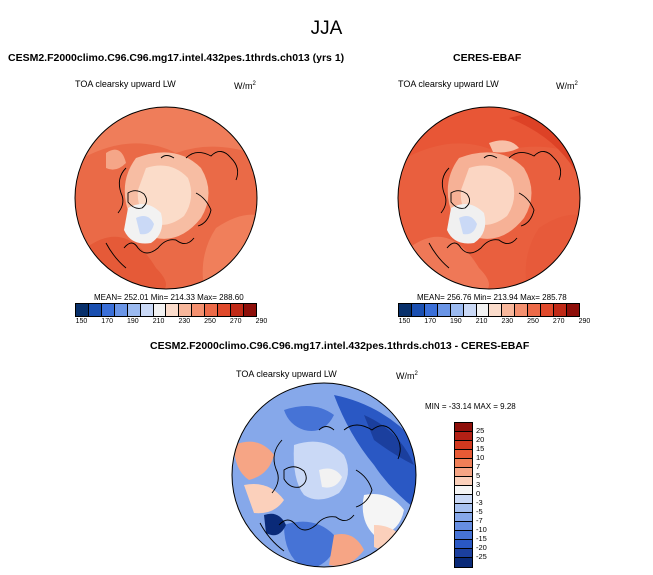 This screenshot has width=653, height=575. What do you see at coordinates (326, 28) in the screenshot?
I see `page-title: JJA` at bounding box center [326, 28].